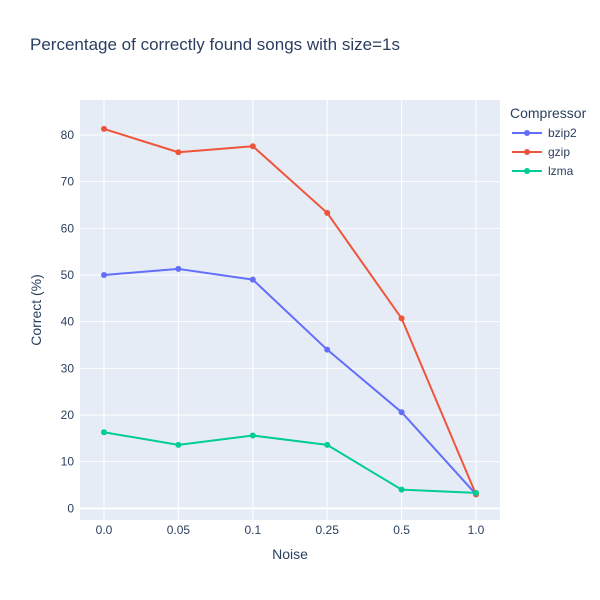 Image resolution: width=600 pixels, height=600 pixels. I want to click on x-tick-label: 0.25, so click(328, 530).